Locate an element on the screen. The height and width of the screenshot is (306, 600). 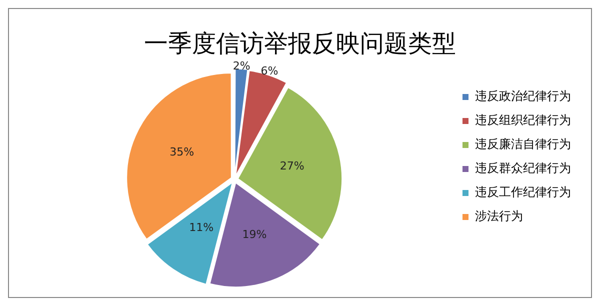
legend-label: 违反工作纪律行为 is located at coordinates (523, 192).